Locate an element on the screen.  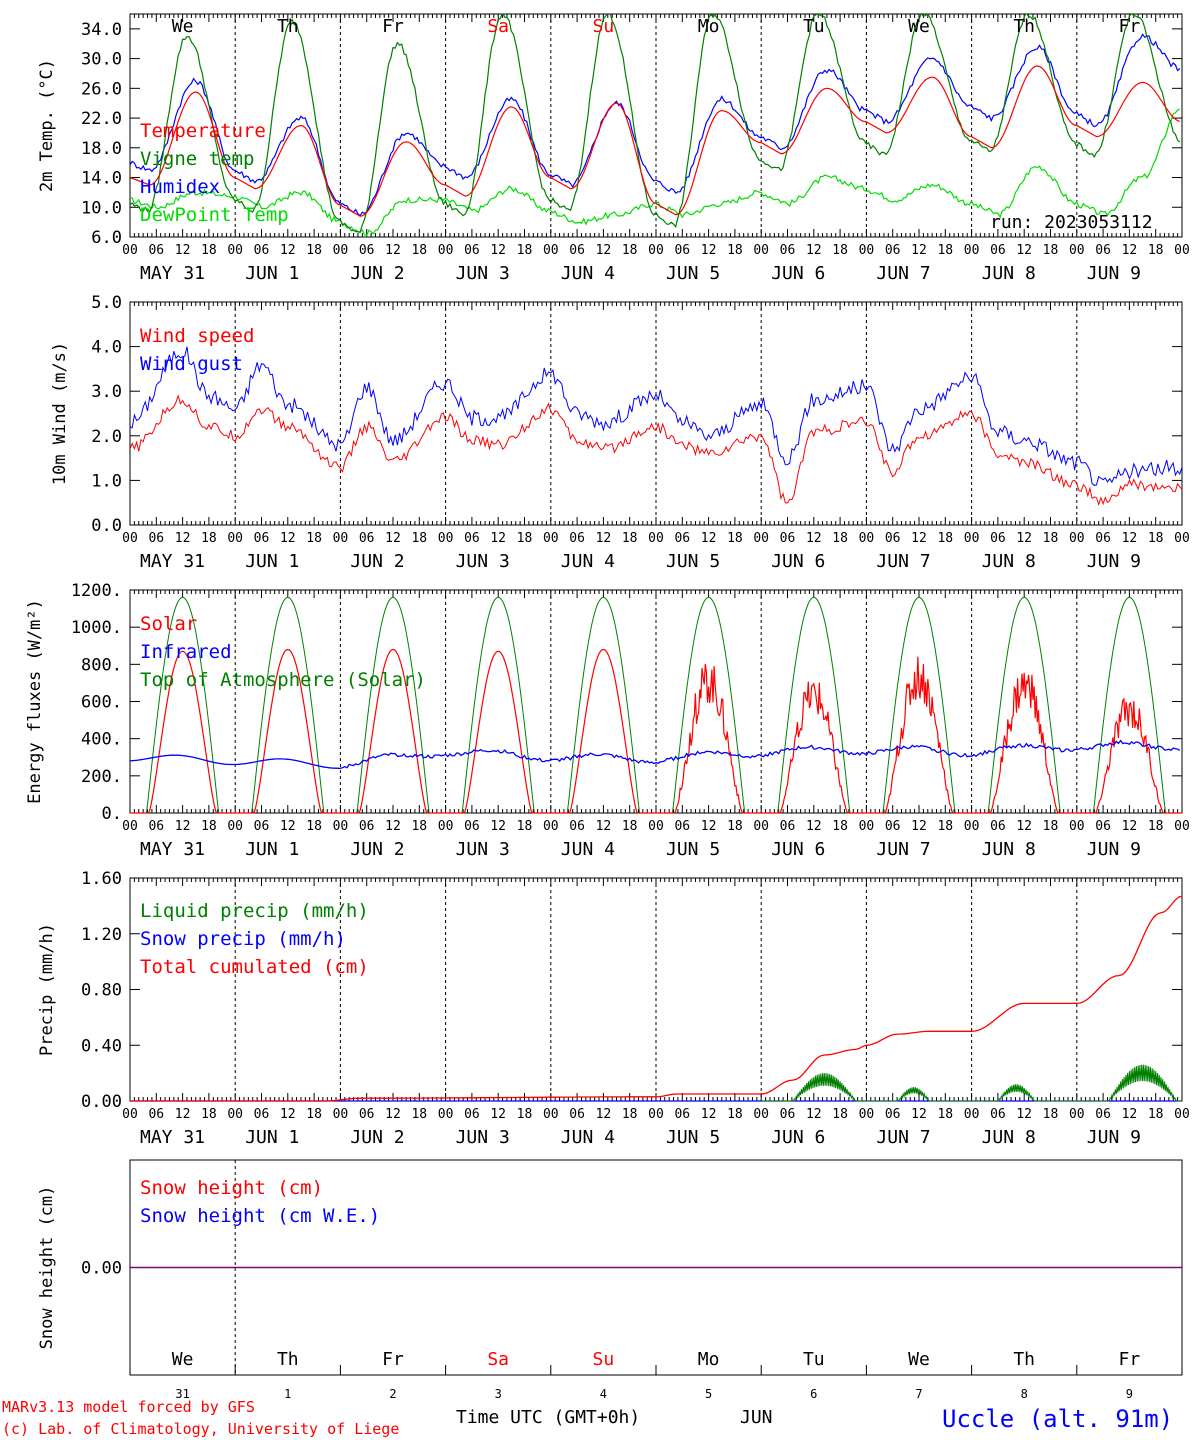
legend-entry: Total cumulated (cm) is located at coordinates (254, 967).